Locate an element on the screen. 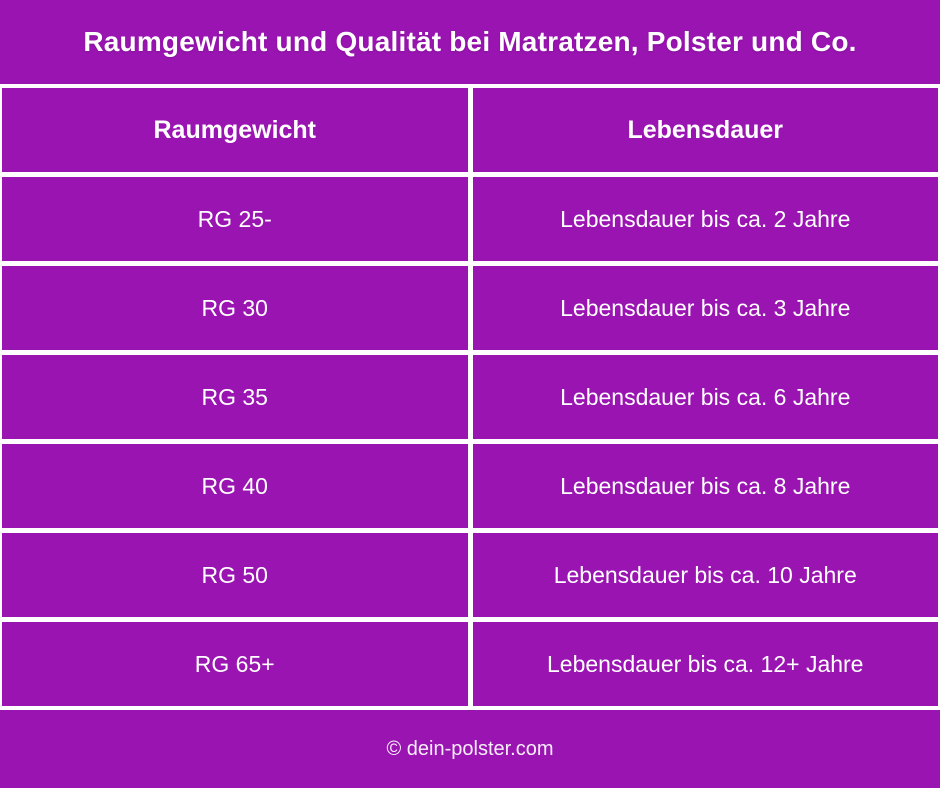 This screenshot has width=940, height=788. cell-lifespan-value: Lebensdauer bis ca. 8 Jahre is located at coordinates (705, 486).